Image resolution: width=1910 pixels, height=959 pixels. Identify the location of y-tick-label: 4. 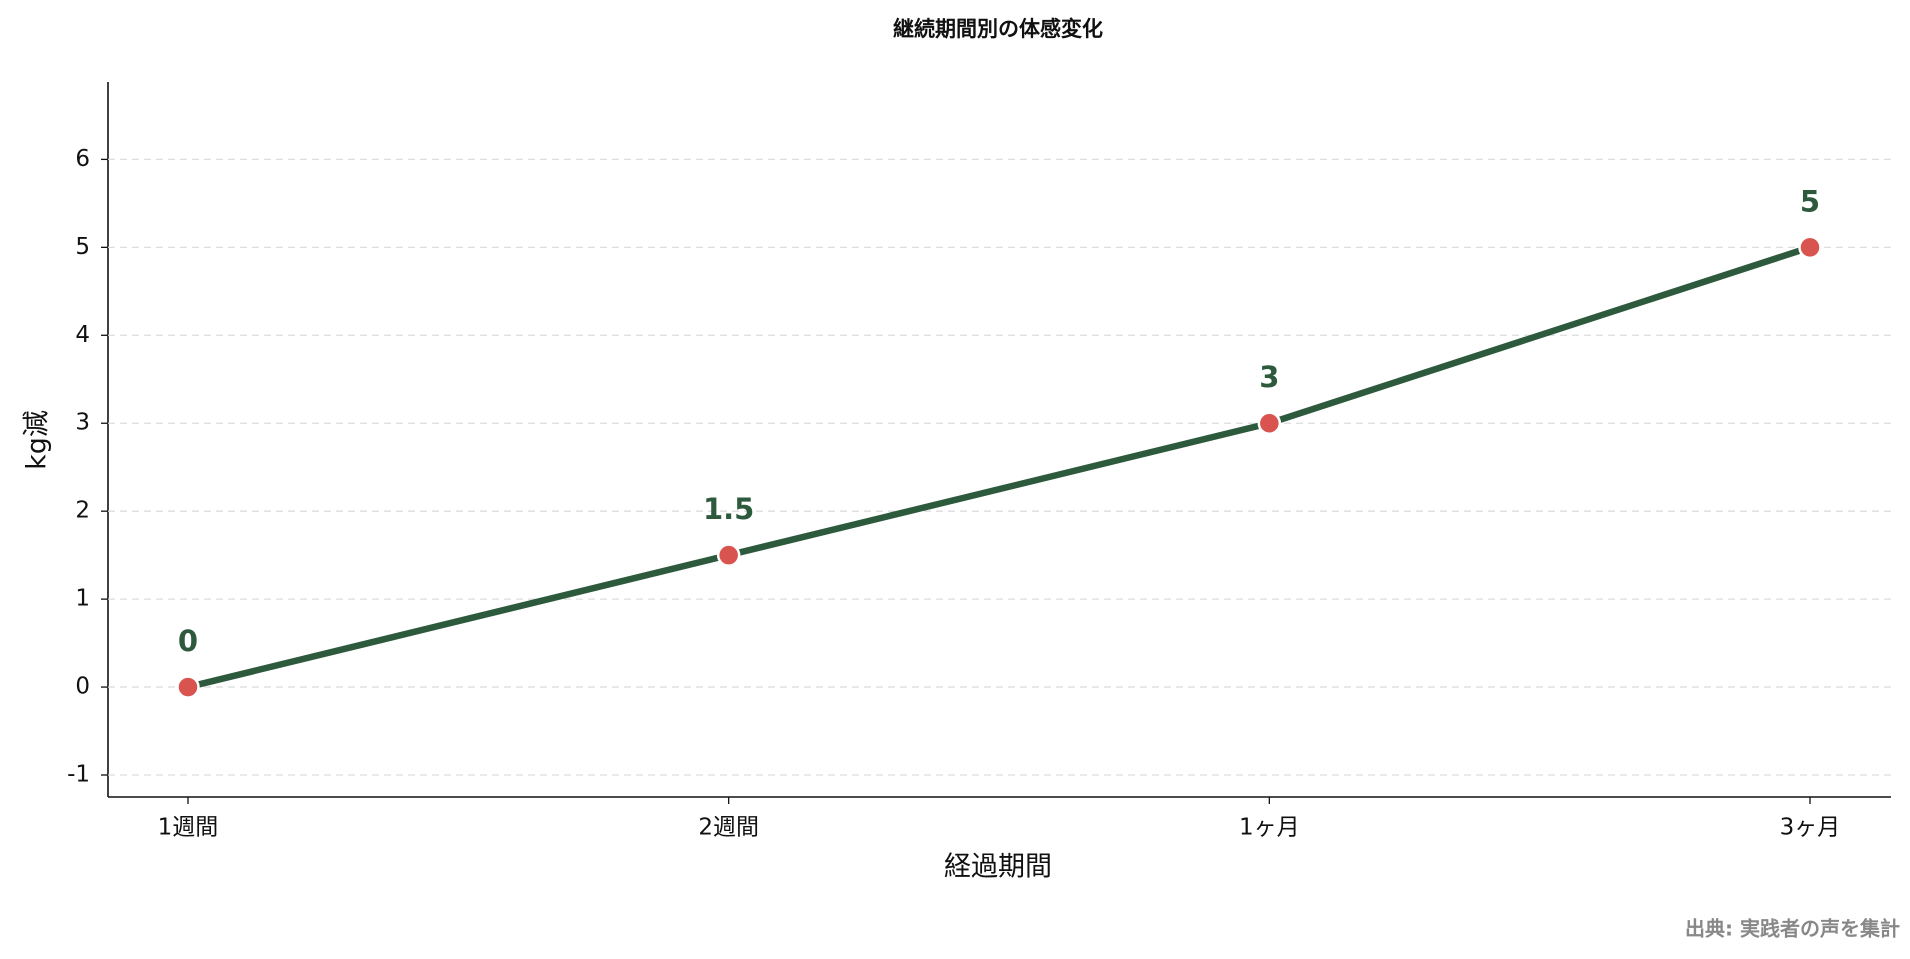
(82, 335).